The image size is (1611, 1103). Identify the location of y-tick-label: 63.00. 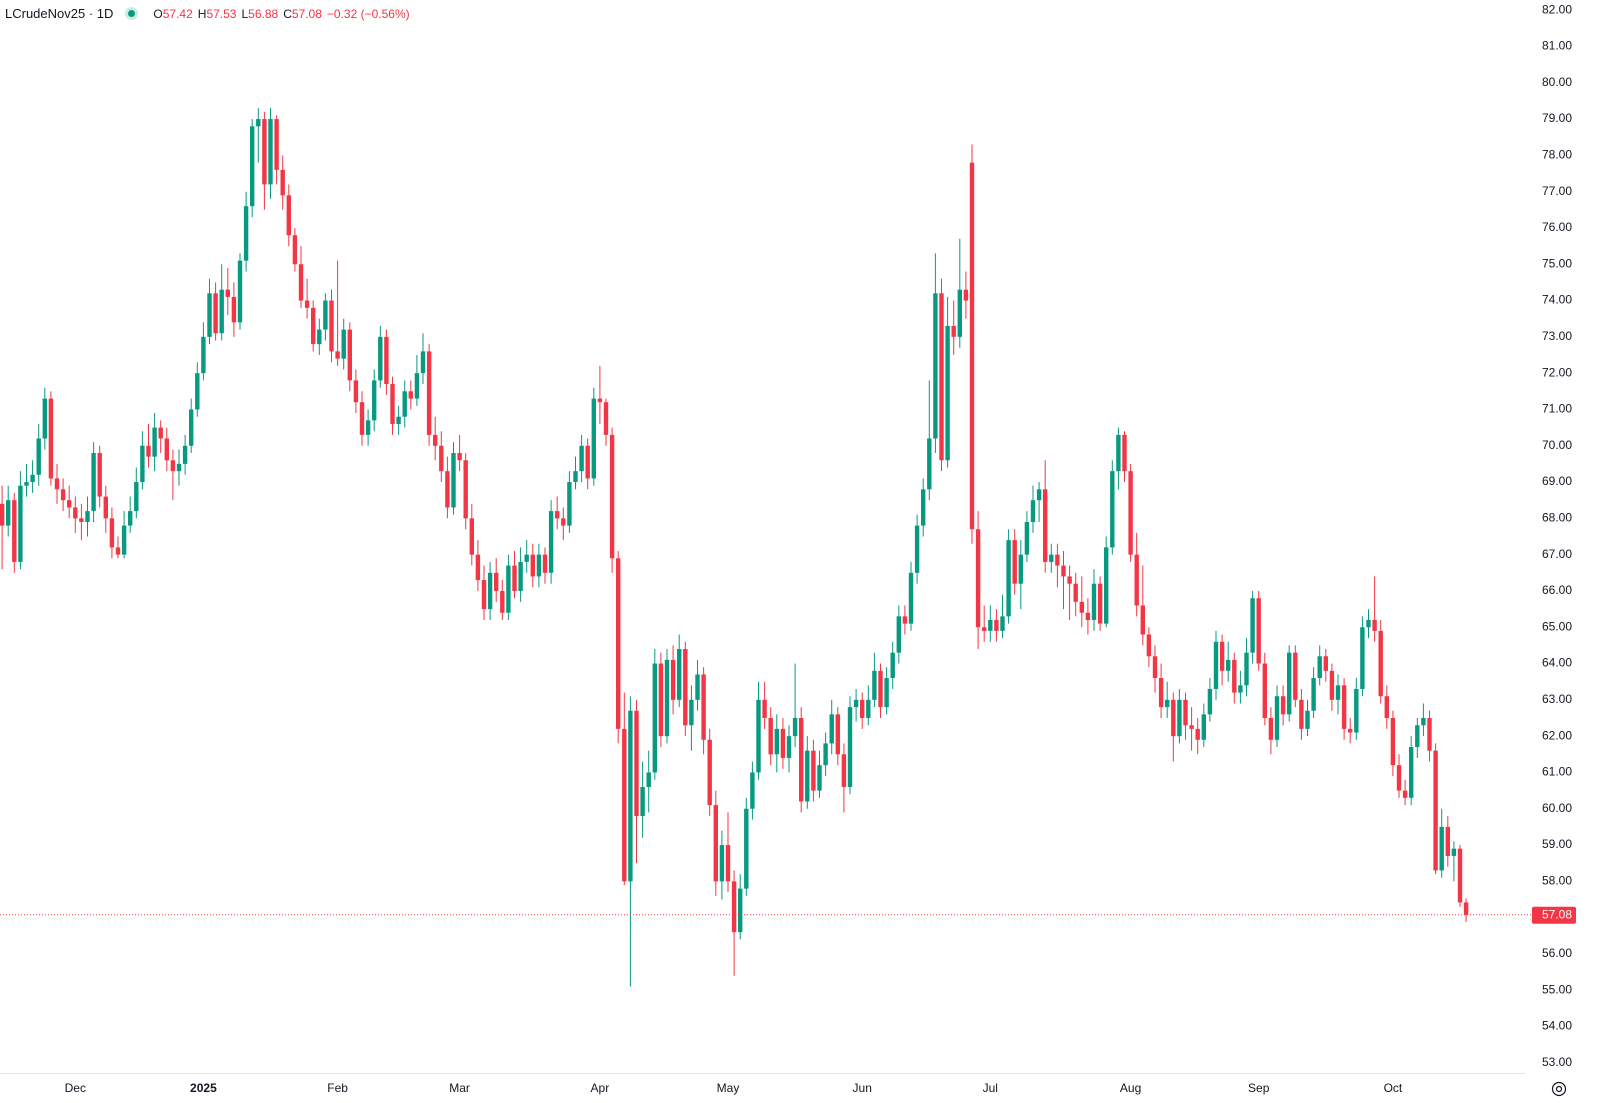
(1557, 699).